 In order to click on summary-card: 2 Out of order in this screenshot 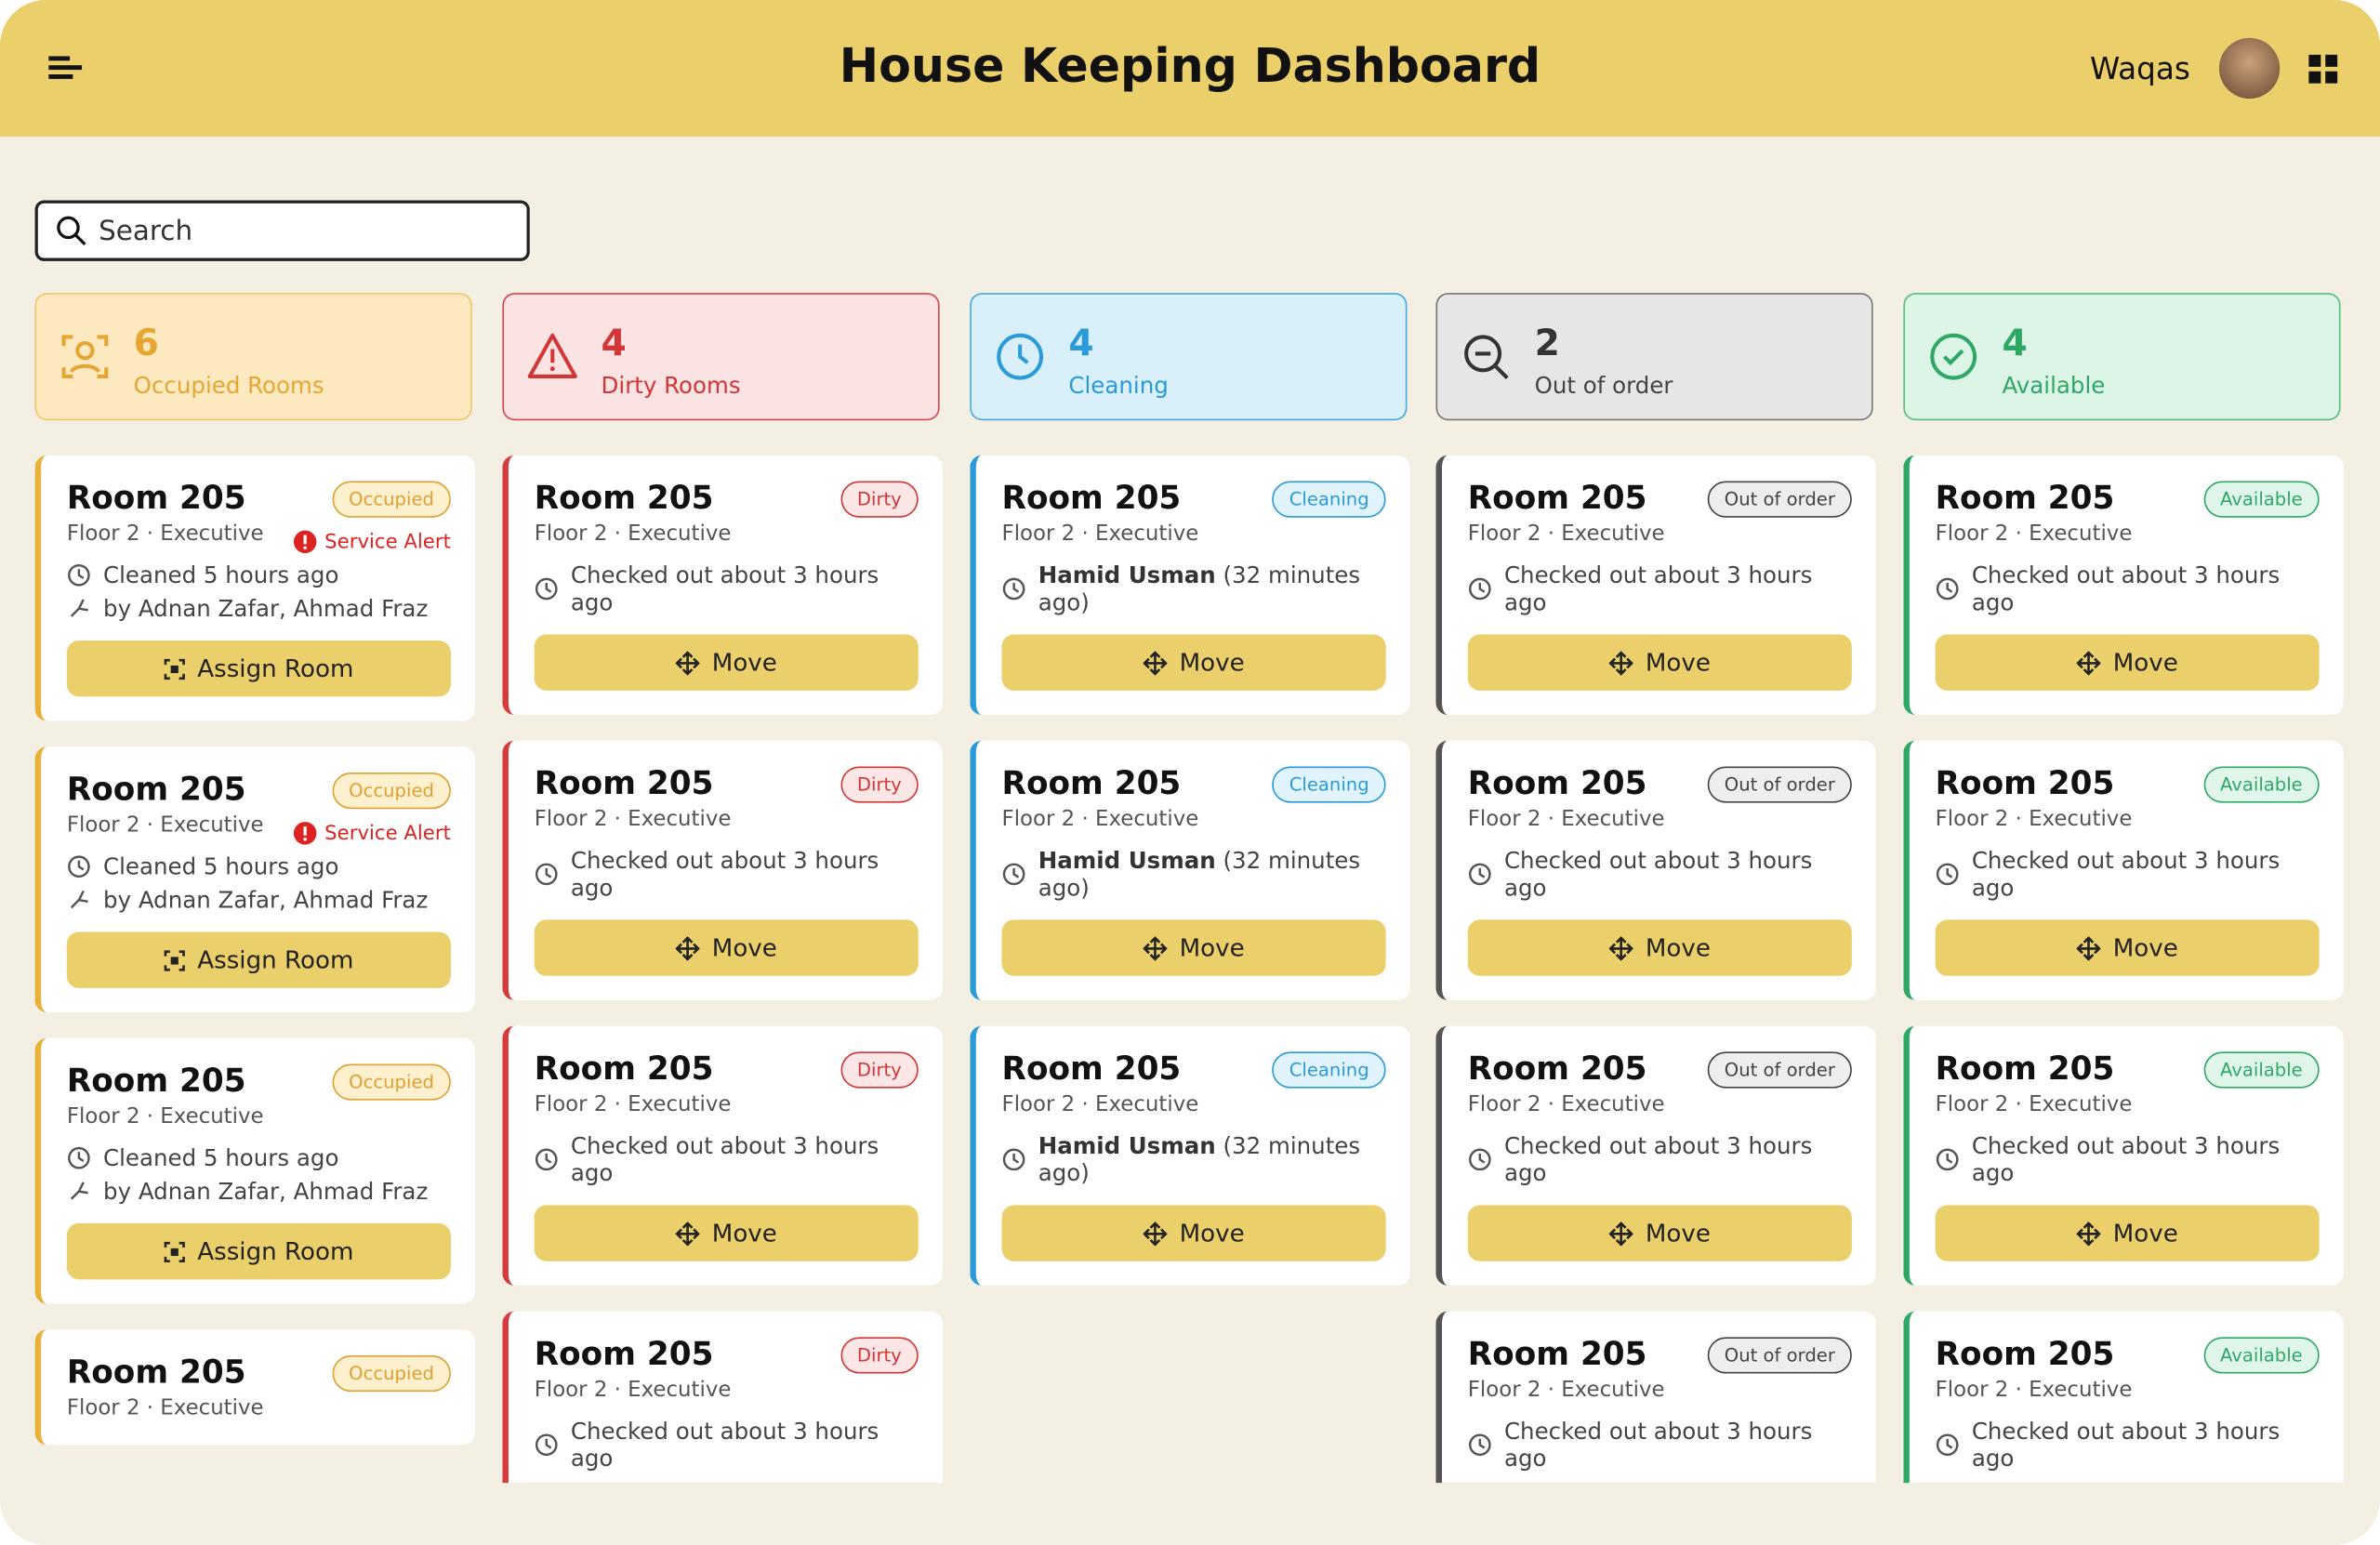, I will do `click(1654, 357)`.